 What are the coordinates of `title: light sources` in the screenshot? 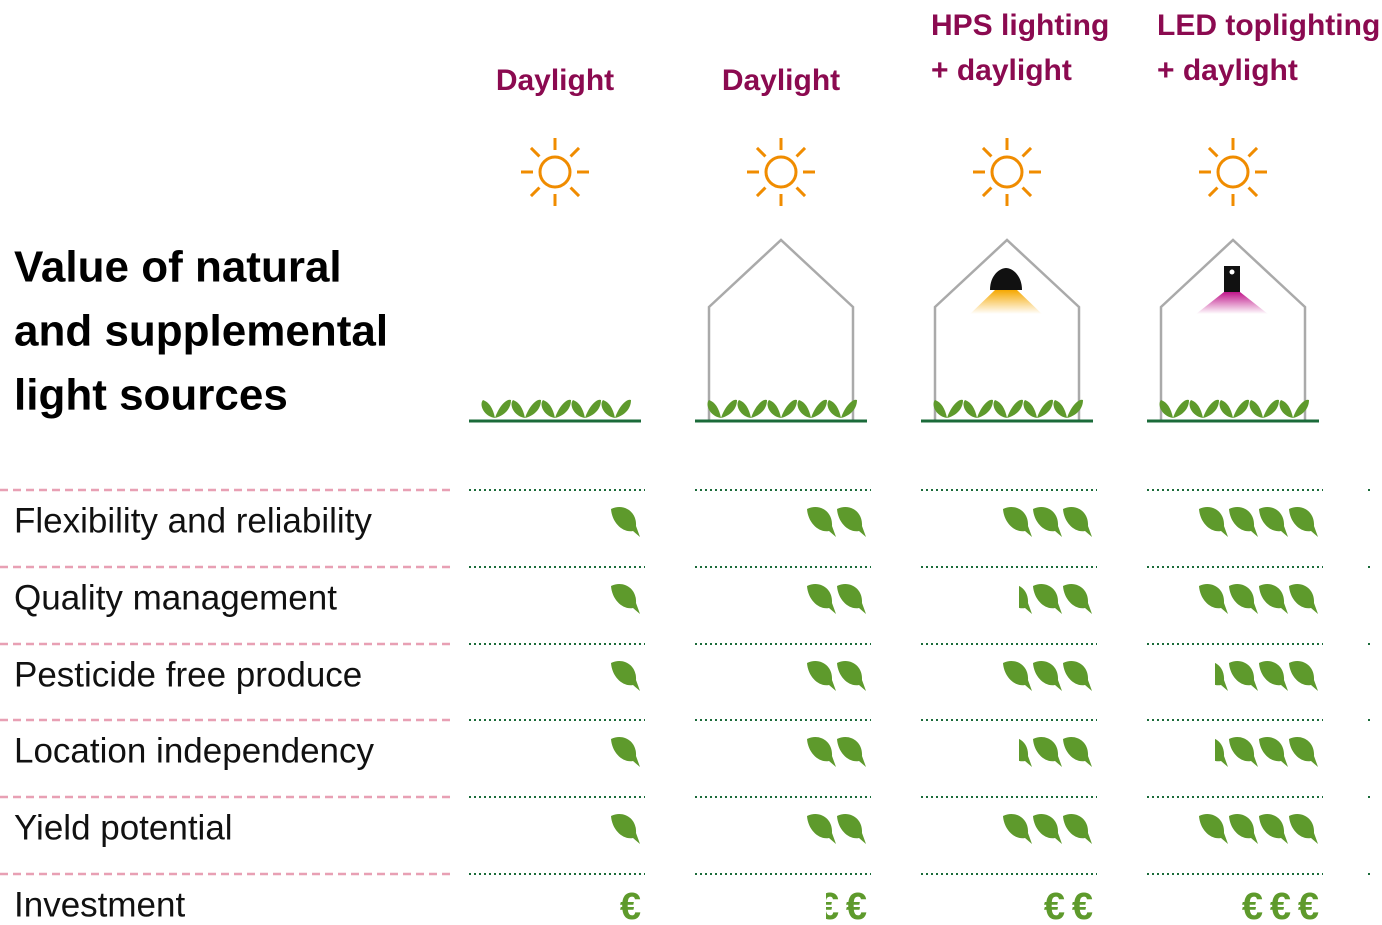 It's located at (151, 395).